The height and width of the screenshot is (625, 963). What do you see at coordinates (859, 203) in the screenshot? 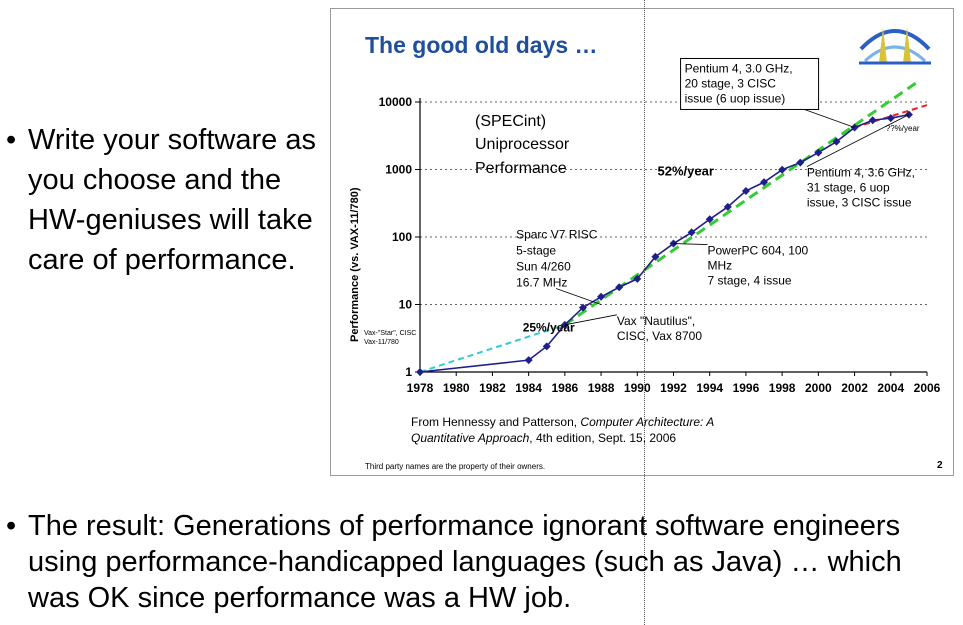
I see `annotation-text: issue, 3 CISC issue` at bounding box center [859, 203].